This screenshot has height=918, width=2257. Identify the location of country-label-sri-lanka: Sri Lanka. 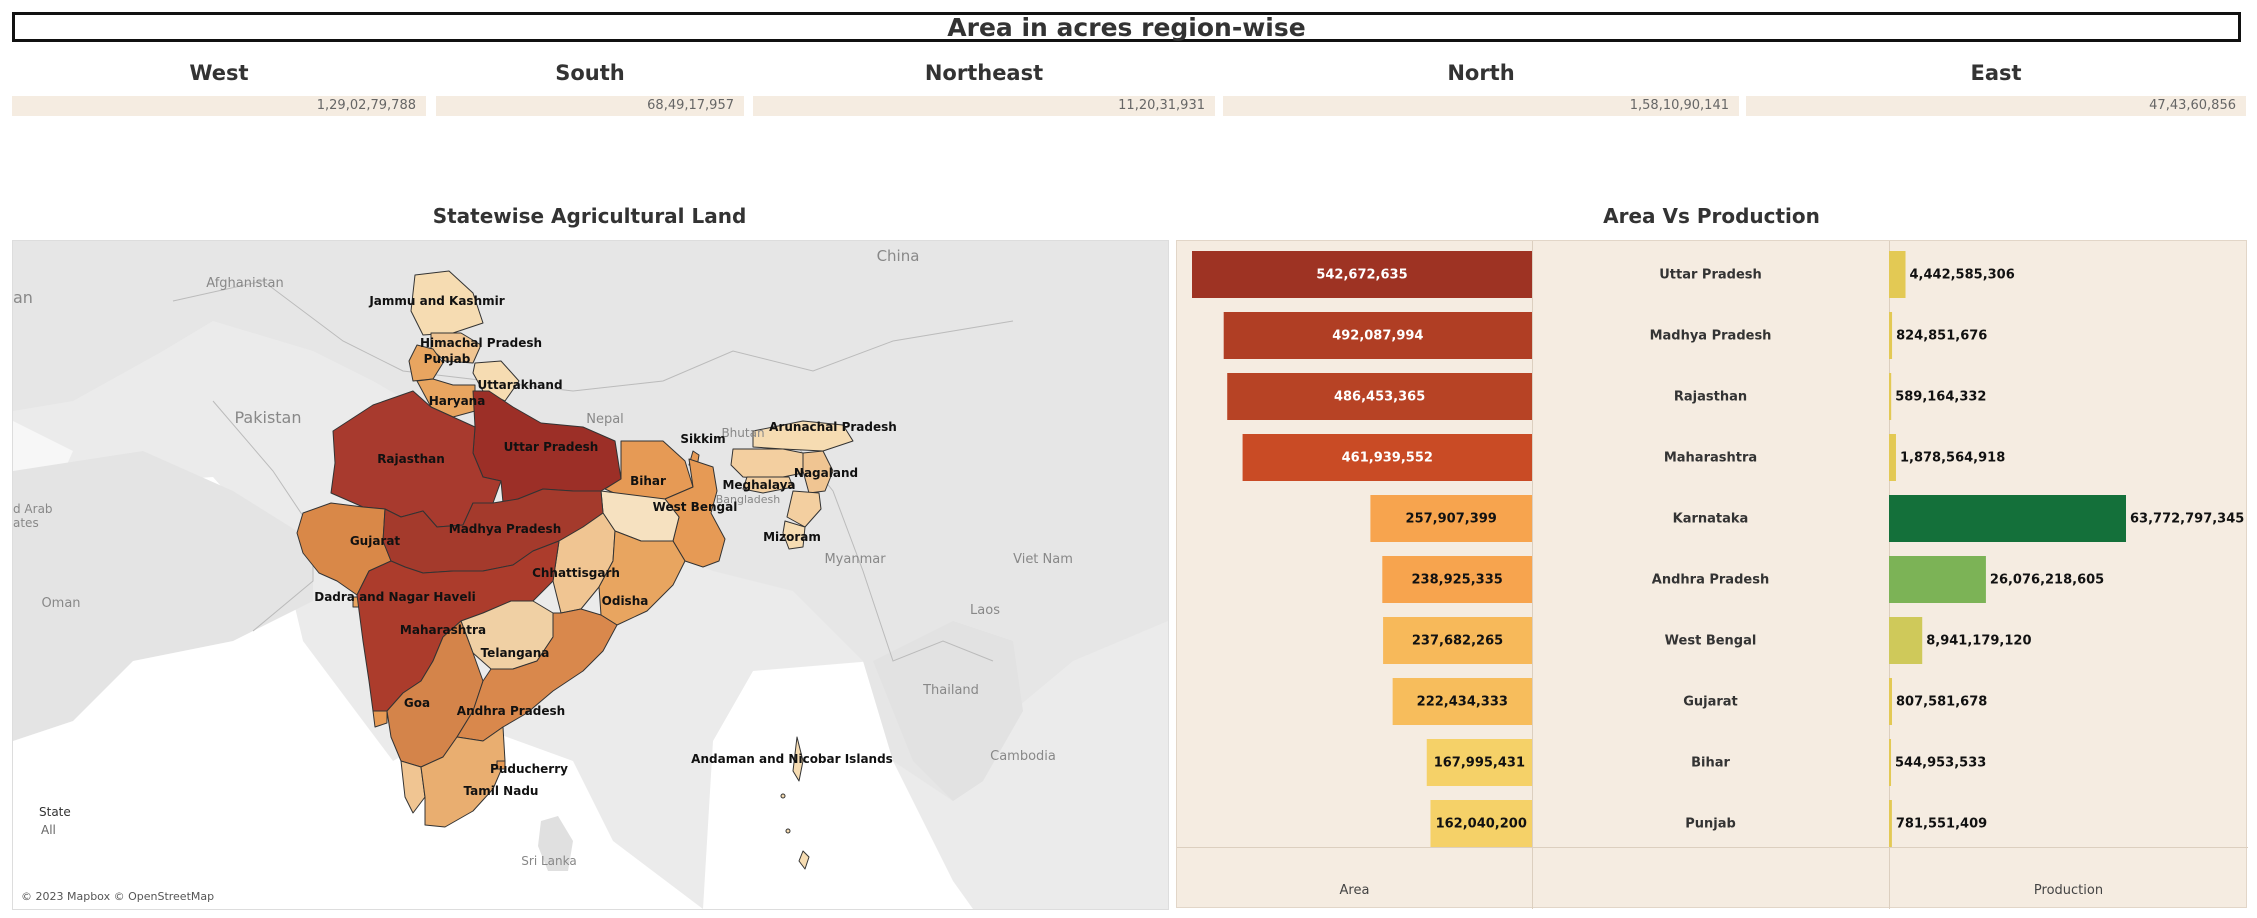
(548, 861).